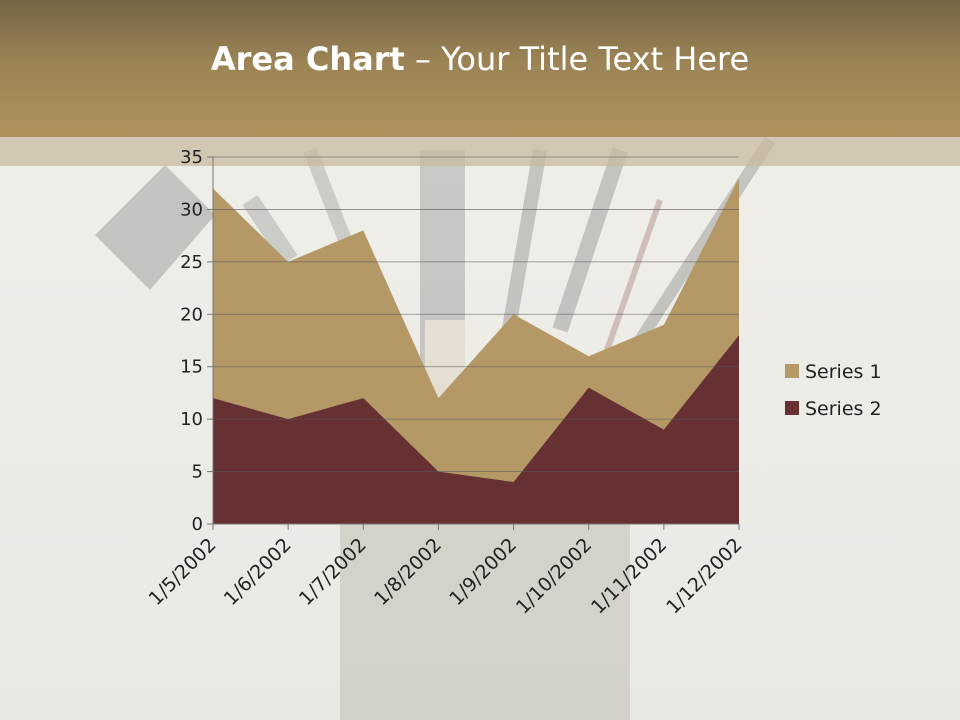 The width and height of the screenshot is (960, 720). I want to click on x-tick-label: 1/11/2002, so click(629, 576).